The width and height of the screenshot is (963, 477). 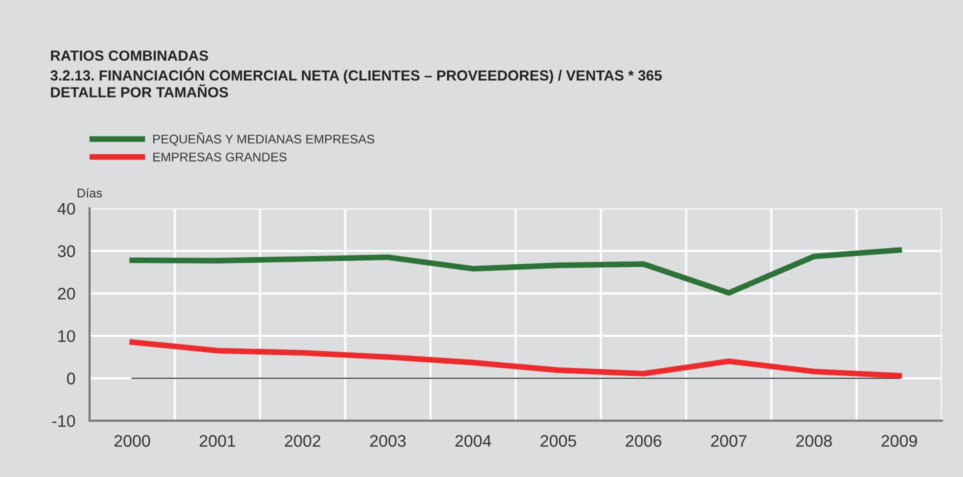 I want to click on chart-title: RATIOS COMBINADAS 3.2.13. FINANCIACIÓN COMERCIAL NETA (CLIENTES – PROVEEDORES) / VENTAS * 365 DETALLE POR TAMAÑOS, so click(x=356, y=74).